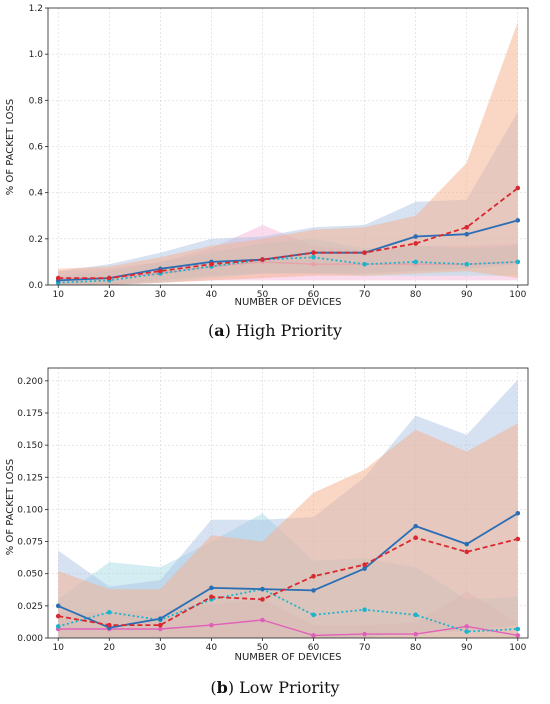 This screenshot has width=550, height=704. Describe the element at coordinates (58, 295) in the screenshot. I see `x-tick-label-a-0: 10` at that location.